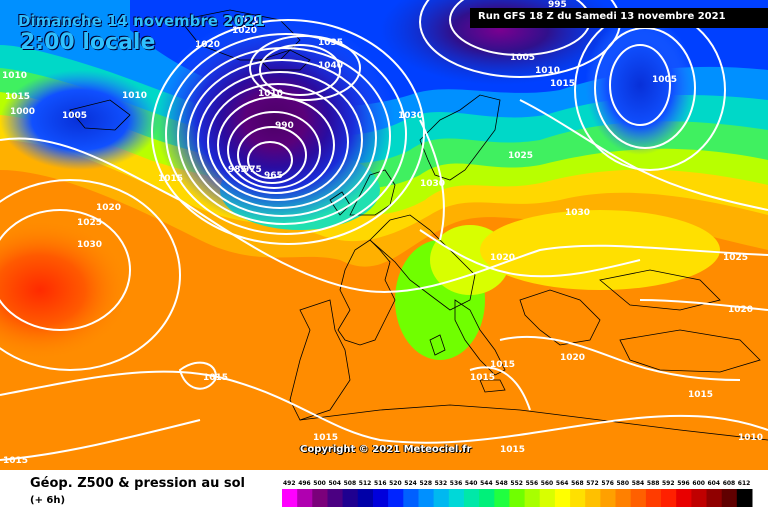 This screenshot has height=512, width=768. What do you see at coordinates (48, 500) in the screenshot?
I see `forecast-step: (+ 6h)` at bounding box center [48, 500].